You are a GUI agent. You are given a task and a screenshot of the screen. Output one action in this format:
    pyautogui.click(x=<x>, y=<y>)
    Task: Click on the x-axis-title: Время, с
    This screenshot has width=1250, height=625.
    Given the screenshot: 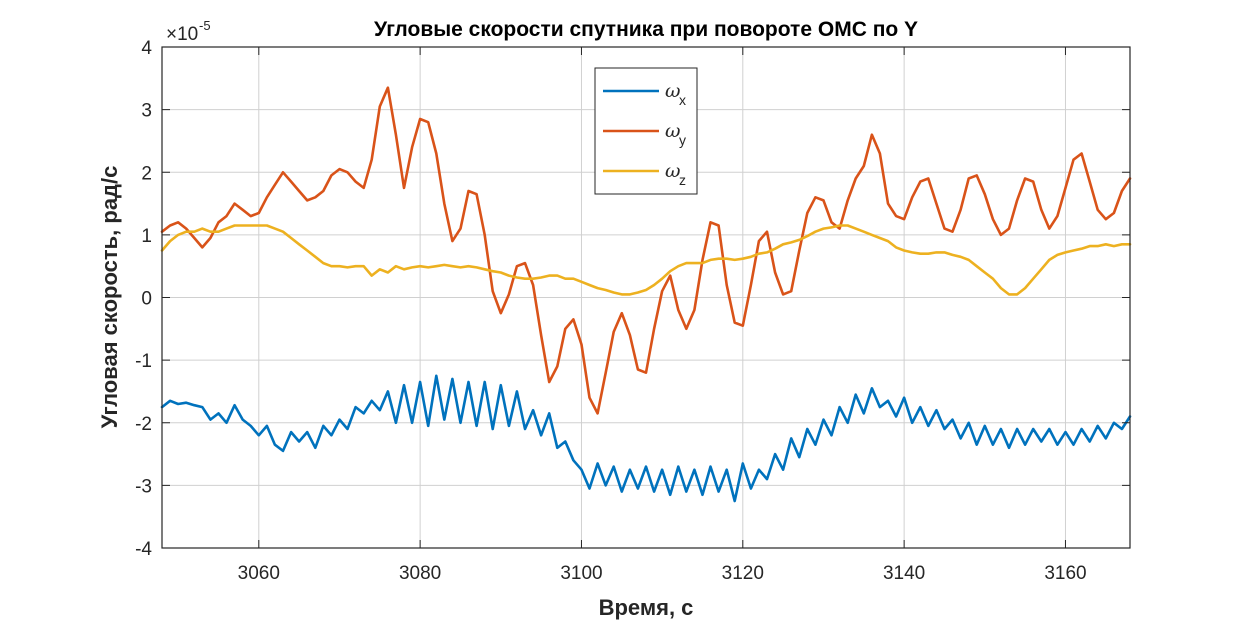 What is the action you would take?
    pyautogui.click(x=646, y=607)
    